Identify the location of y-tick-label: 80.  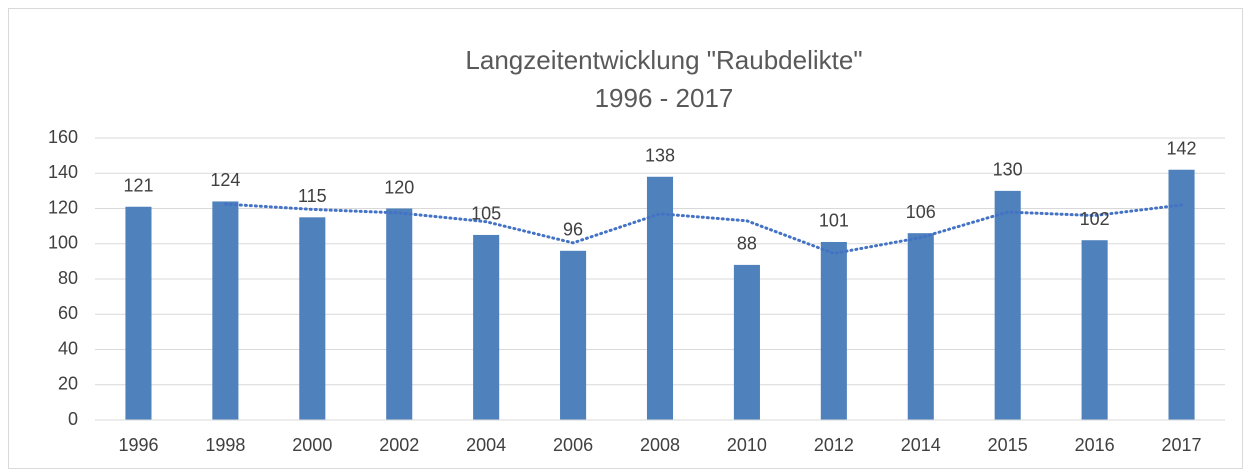
(68, 278).